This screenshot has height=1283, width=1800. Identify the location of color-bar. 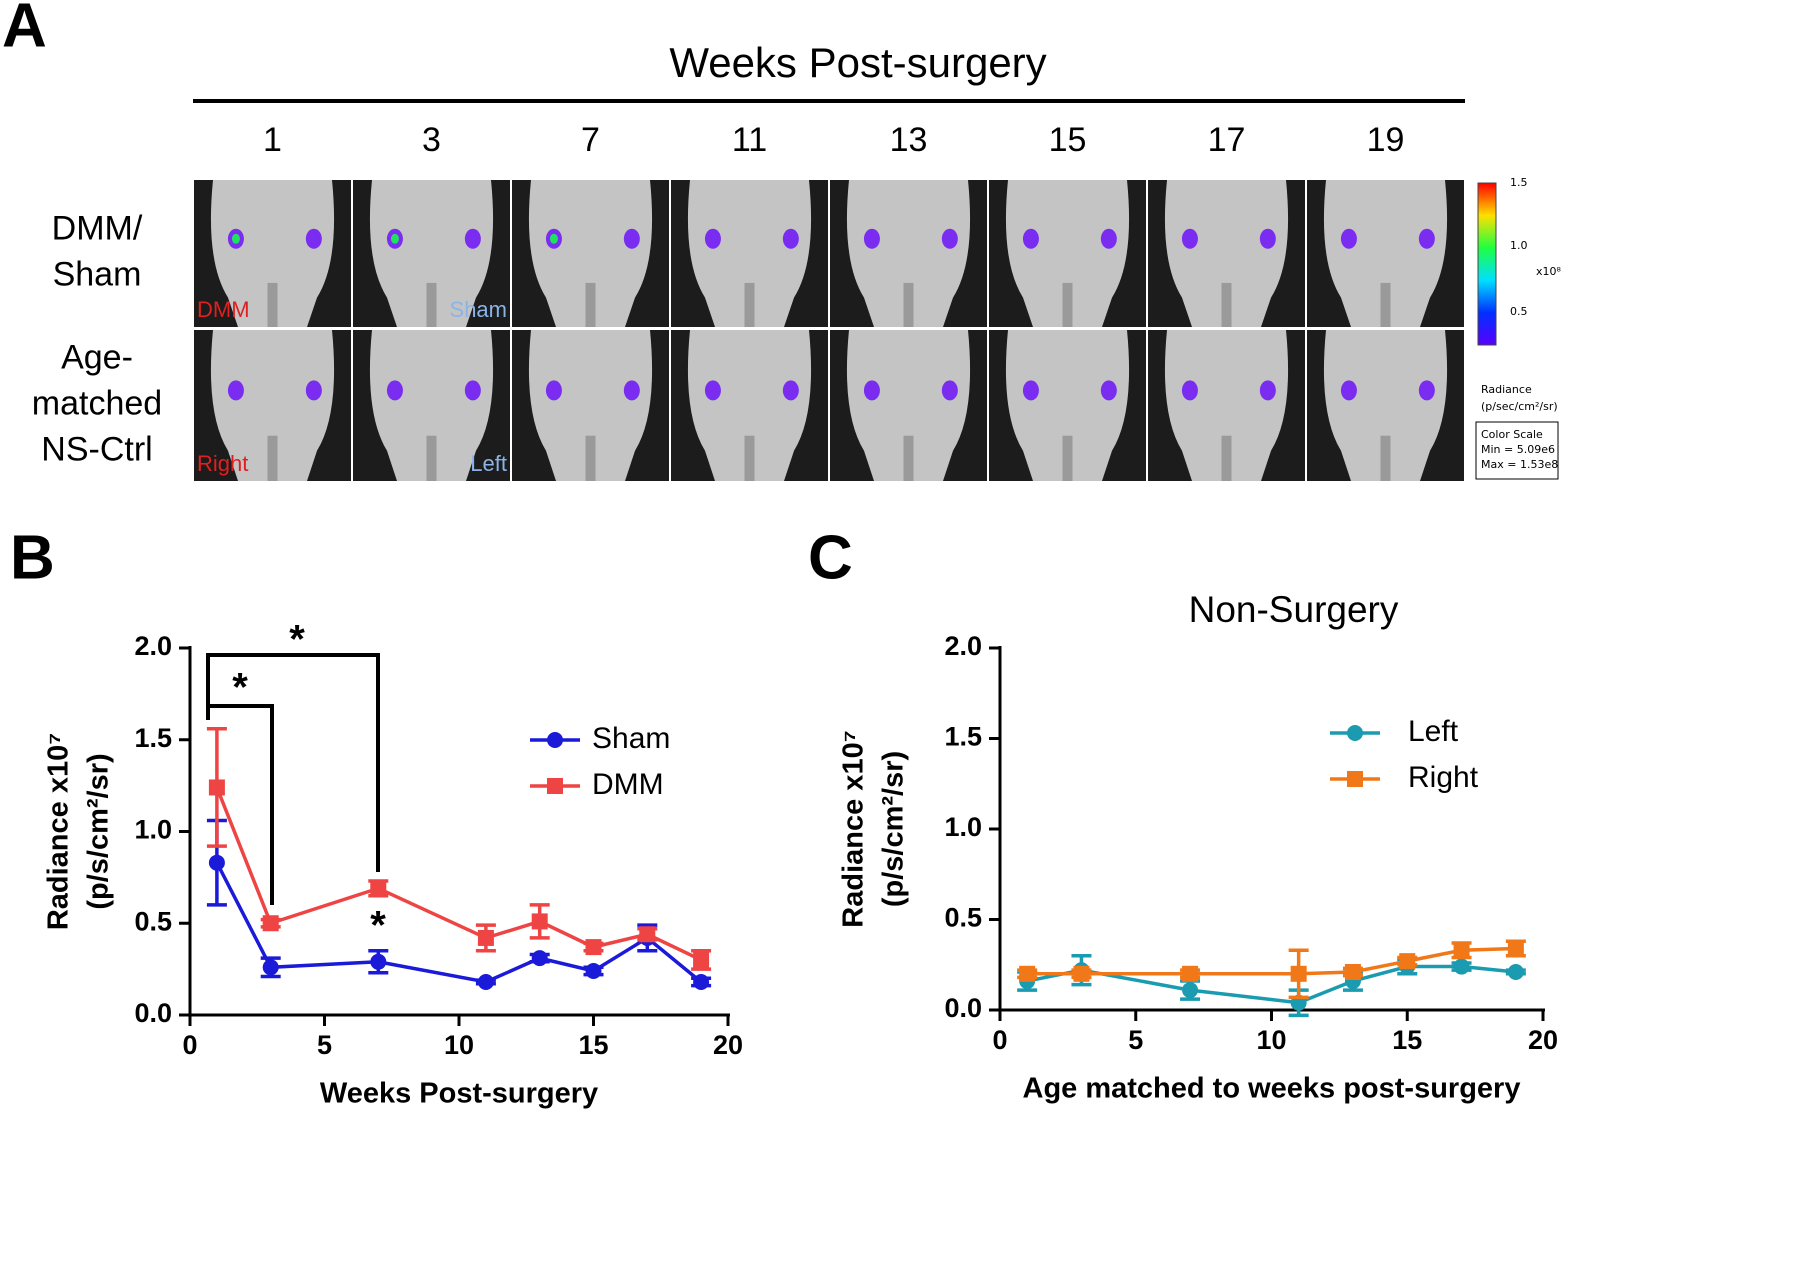
(1487, 264).